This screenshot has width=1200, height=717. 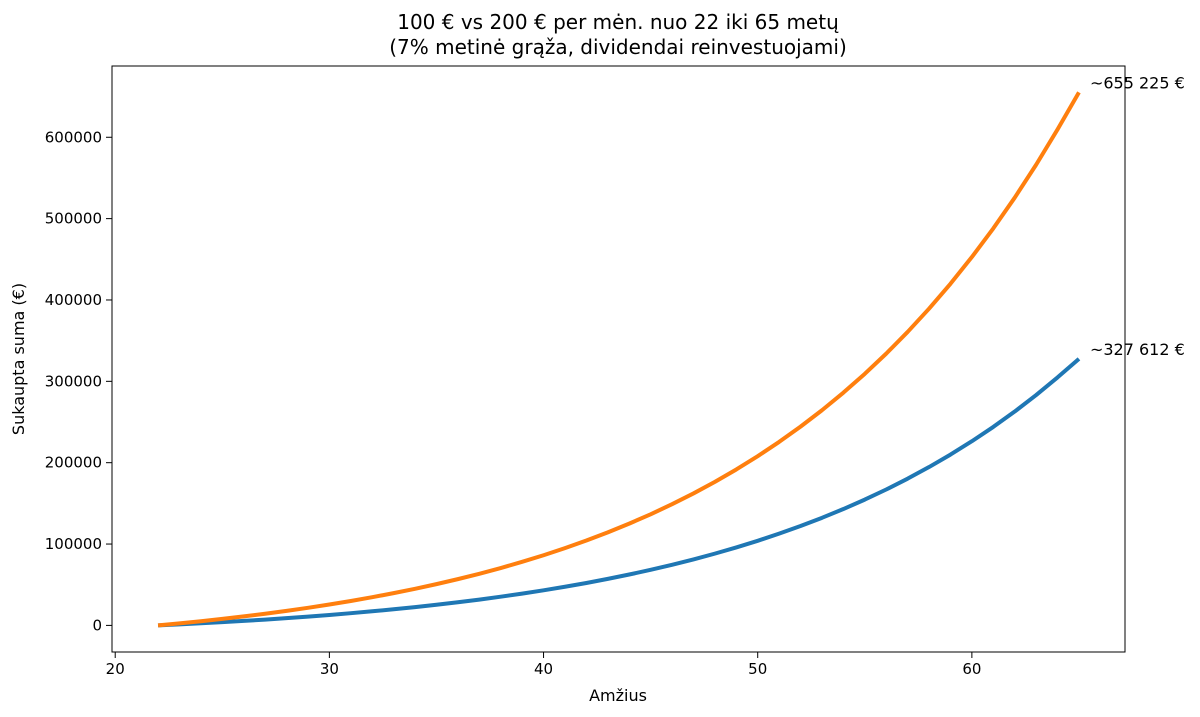 I want to click on y-tick-label: 0, so click(x=97, y=625).